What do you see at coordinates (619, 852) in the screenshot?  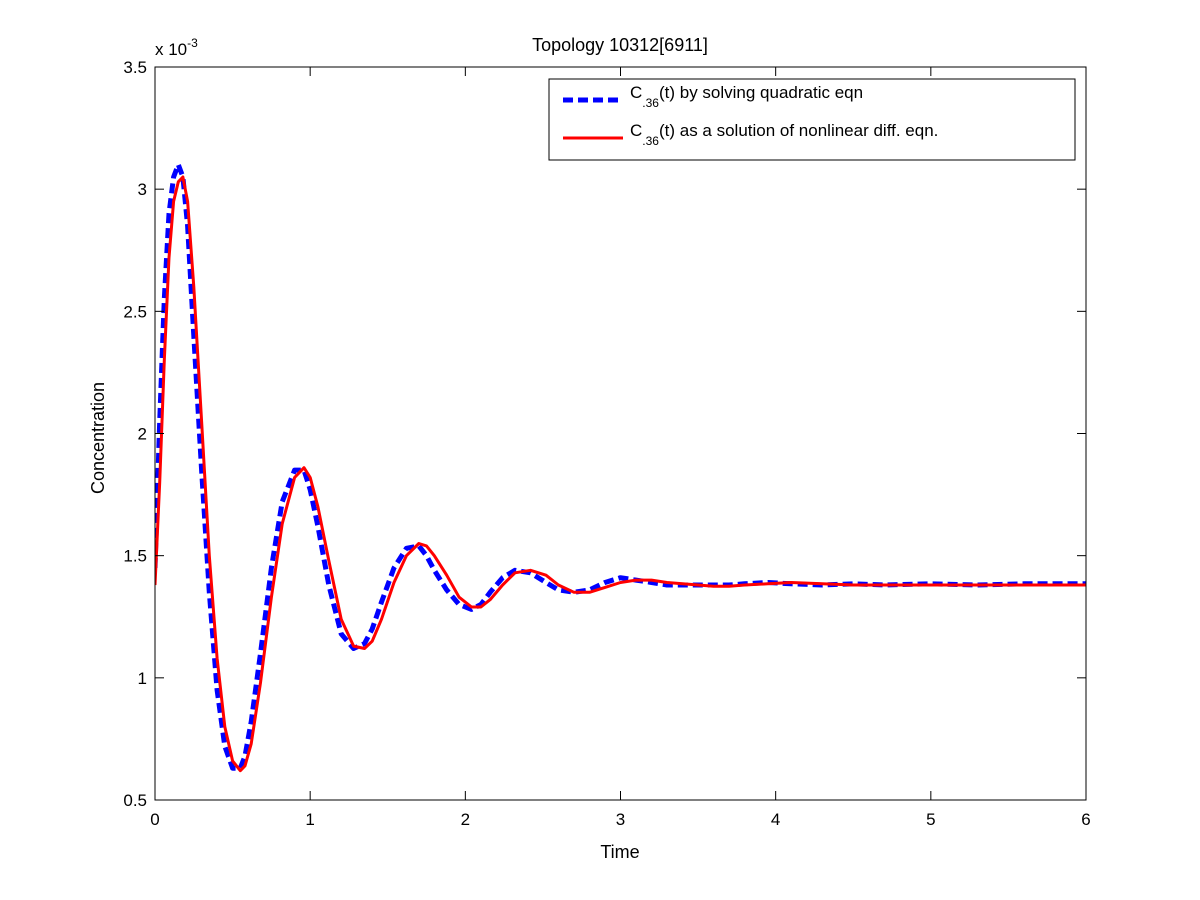 I see `x-axis-label: Time` at bounding box center [619, 852].